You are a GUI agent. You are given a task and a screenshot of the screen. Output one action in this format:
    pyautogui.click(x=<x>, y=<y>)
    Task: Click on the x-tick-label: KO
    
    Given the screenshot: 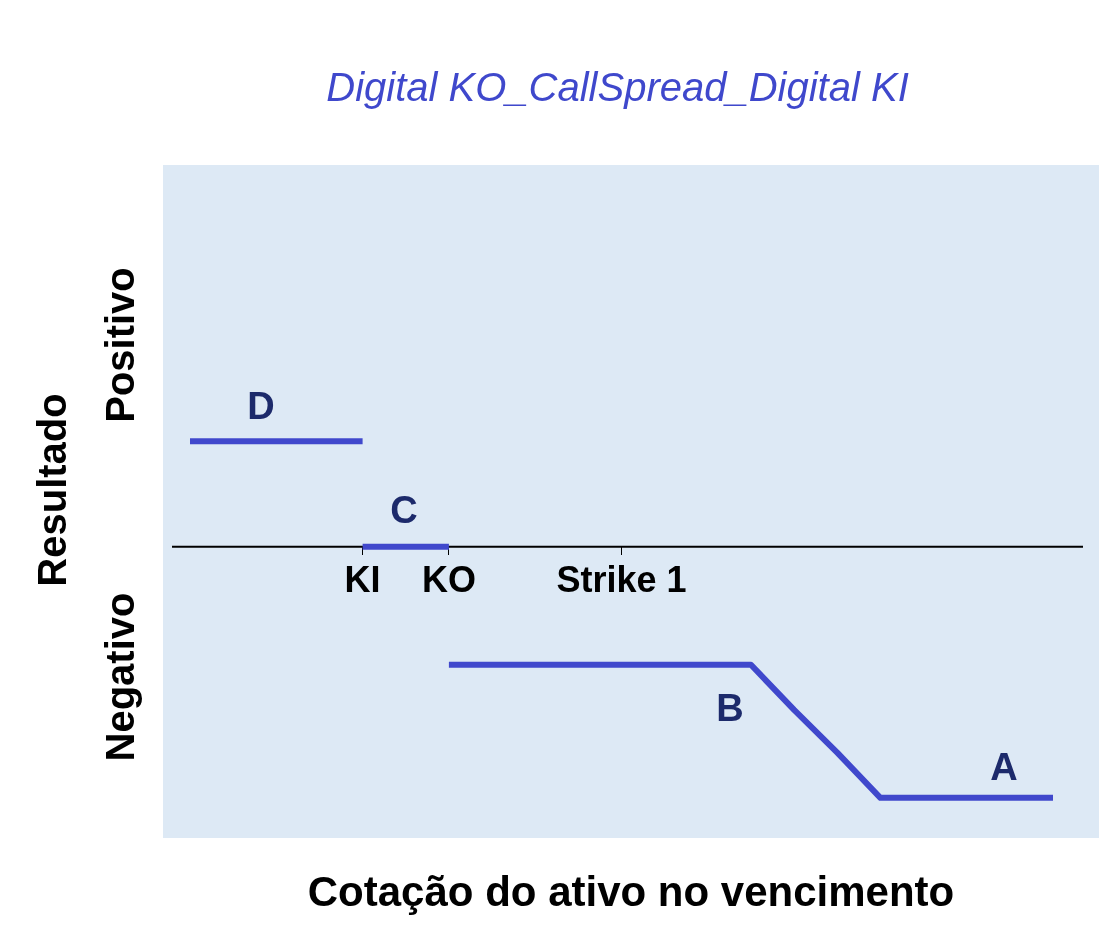 What is the action you would take?
    pyautogui.click(x=448, y=580)
    